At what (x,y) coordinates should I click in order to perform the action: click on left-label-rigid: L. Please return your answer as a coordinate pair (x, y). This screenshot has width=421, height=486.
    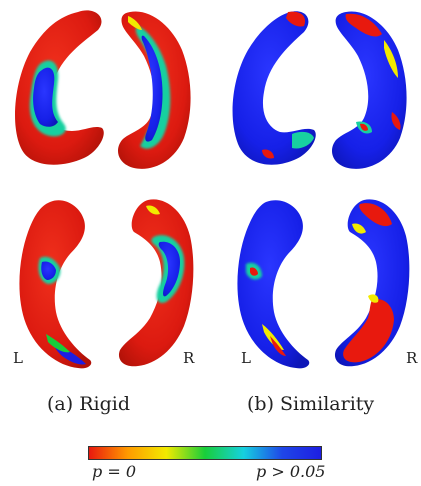
    Looking at the image, I should click on (18, 358).